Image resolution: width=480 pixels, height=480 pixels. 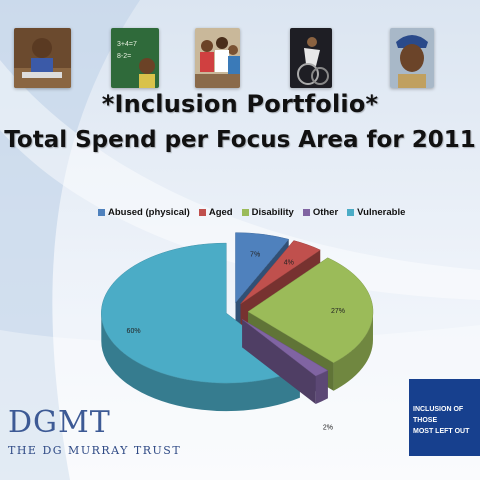 What do you see at coordinates (220, 212) in the screenshot?
I see `legend-label: Aged` at bounding box center [220, 212].